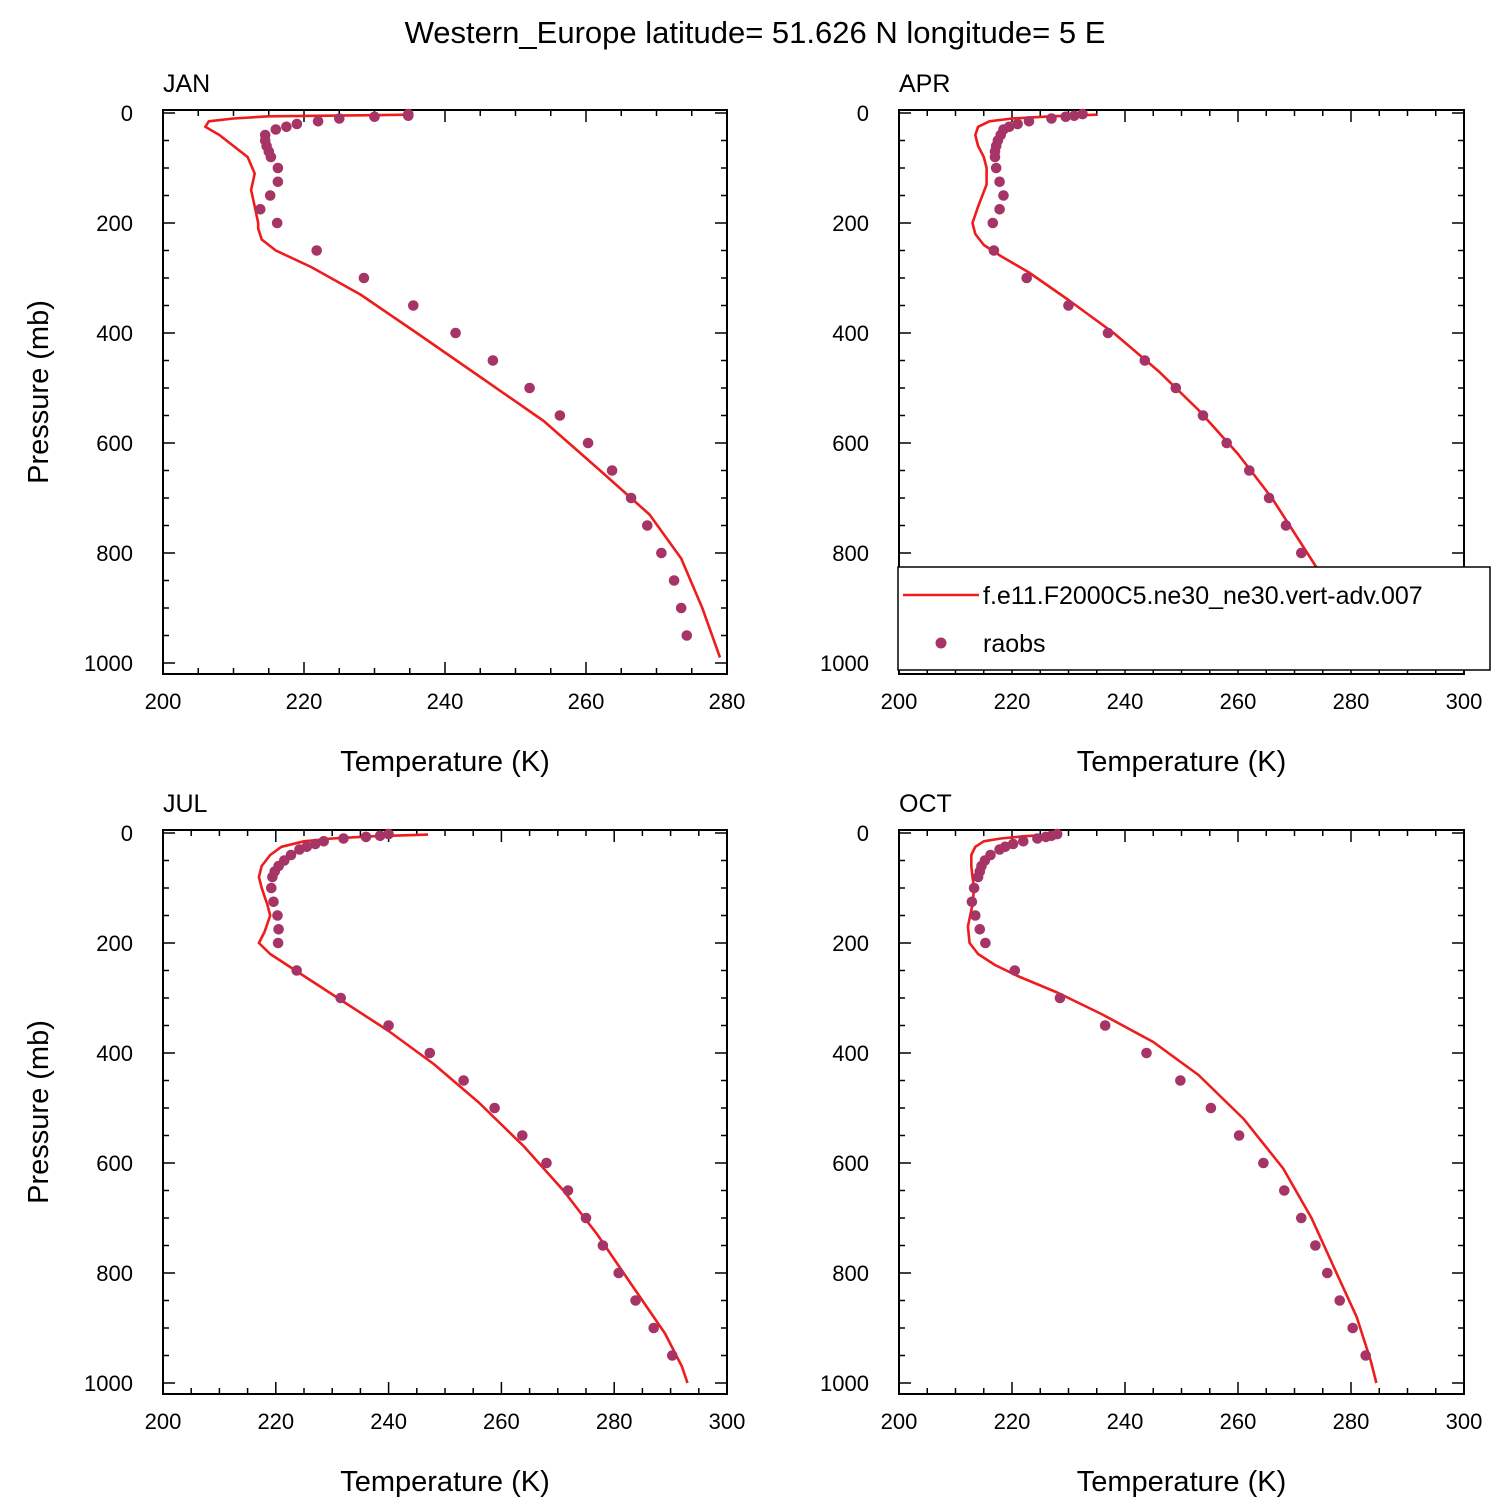 Image resolution: width=1510 pixels, height=1510 pixels. Describe the element at coordinates (924, 84) in the screenshot. I see `panel-title: APR` at that location.